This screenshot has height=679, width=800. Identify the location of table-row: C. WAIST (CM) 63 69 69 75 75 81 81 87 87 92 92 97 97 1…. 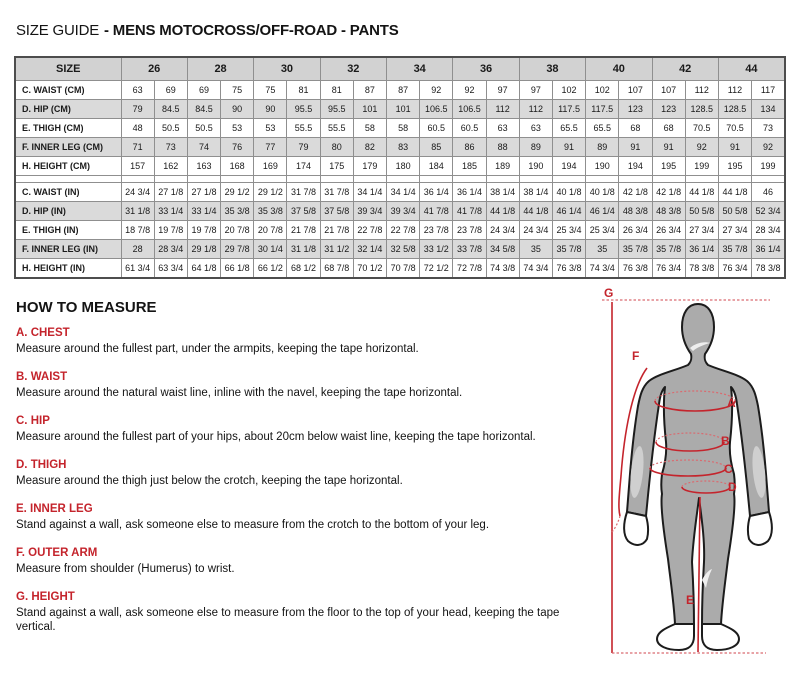
(400, 90).